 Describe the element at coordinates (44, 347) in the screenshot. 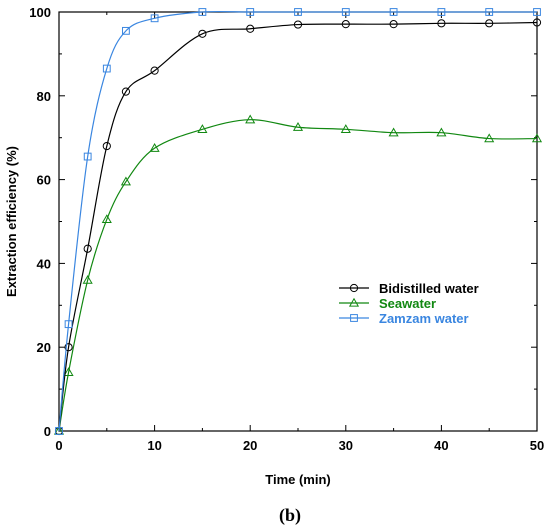

I see `y-tick-label: 20` at that location.